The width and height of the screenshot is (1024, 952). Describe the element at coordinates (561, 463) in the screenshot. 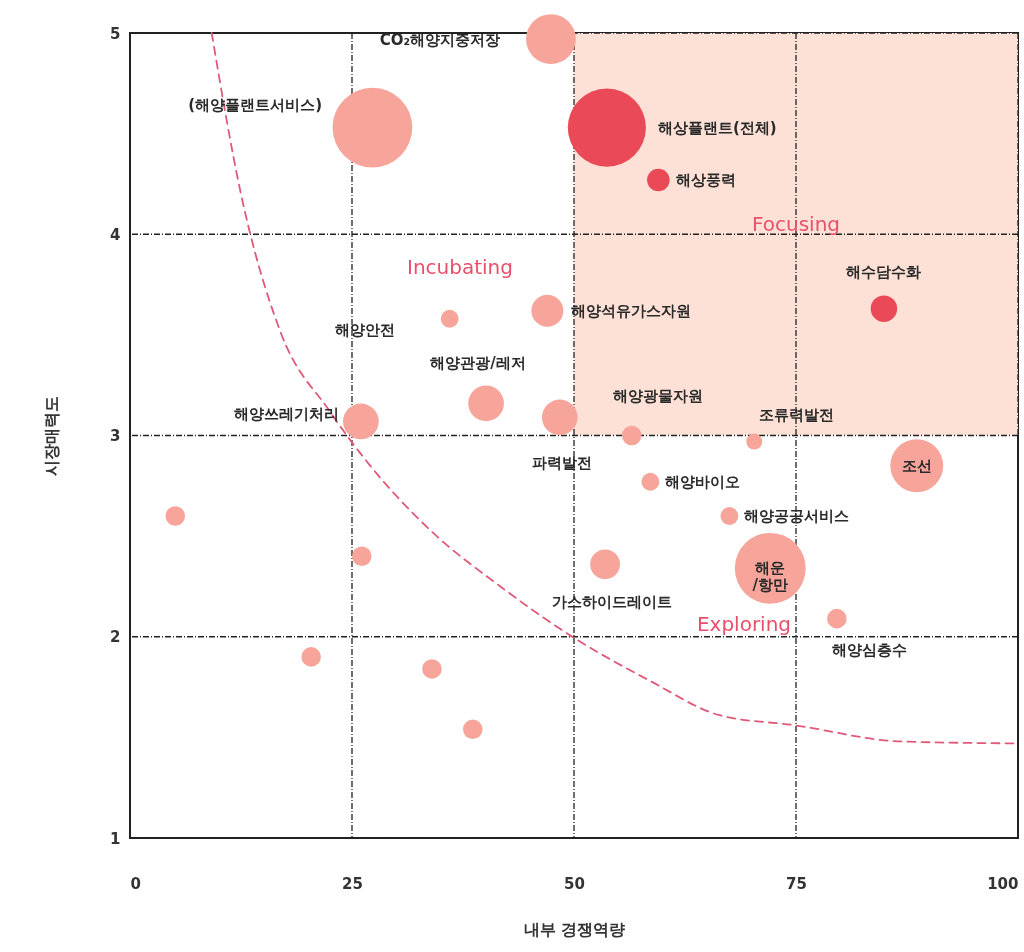

I see `annotation: 파력발전` at that location.